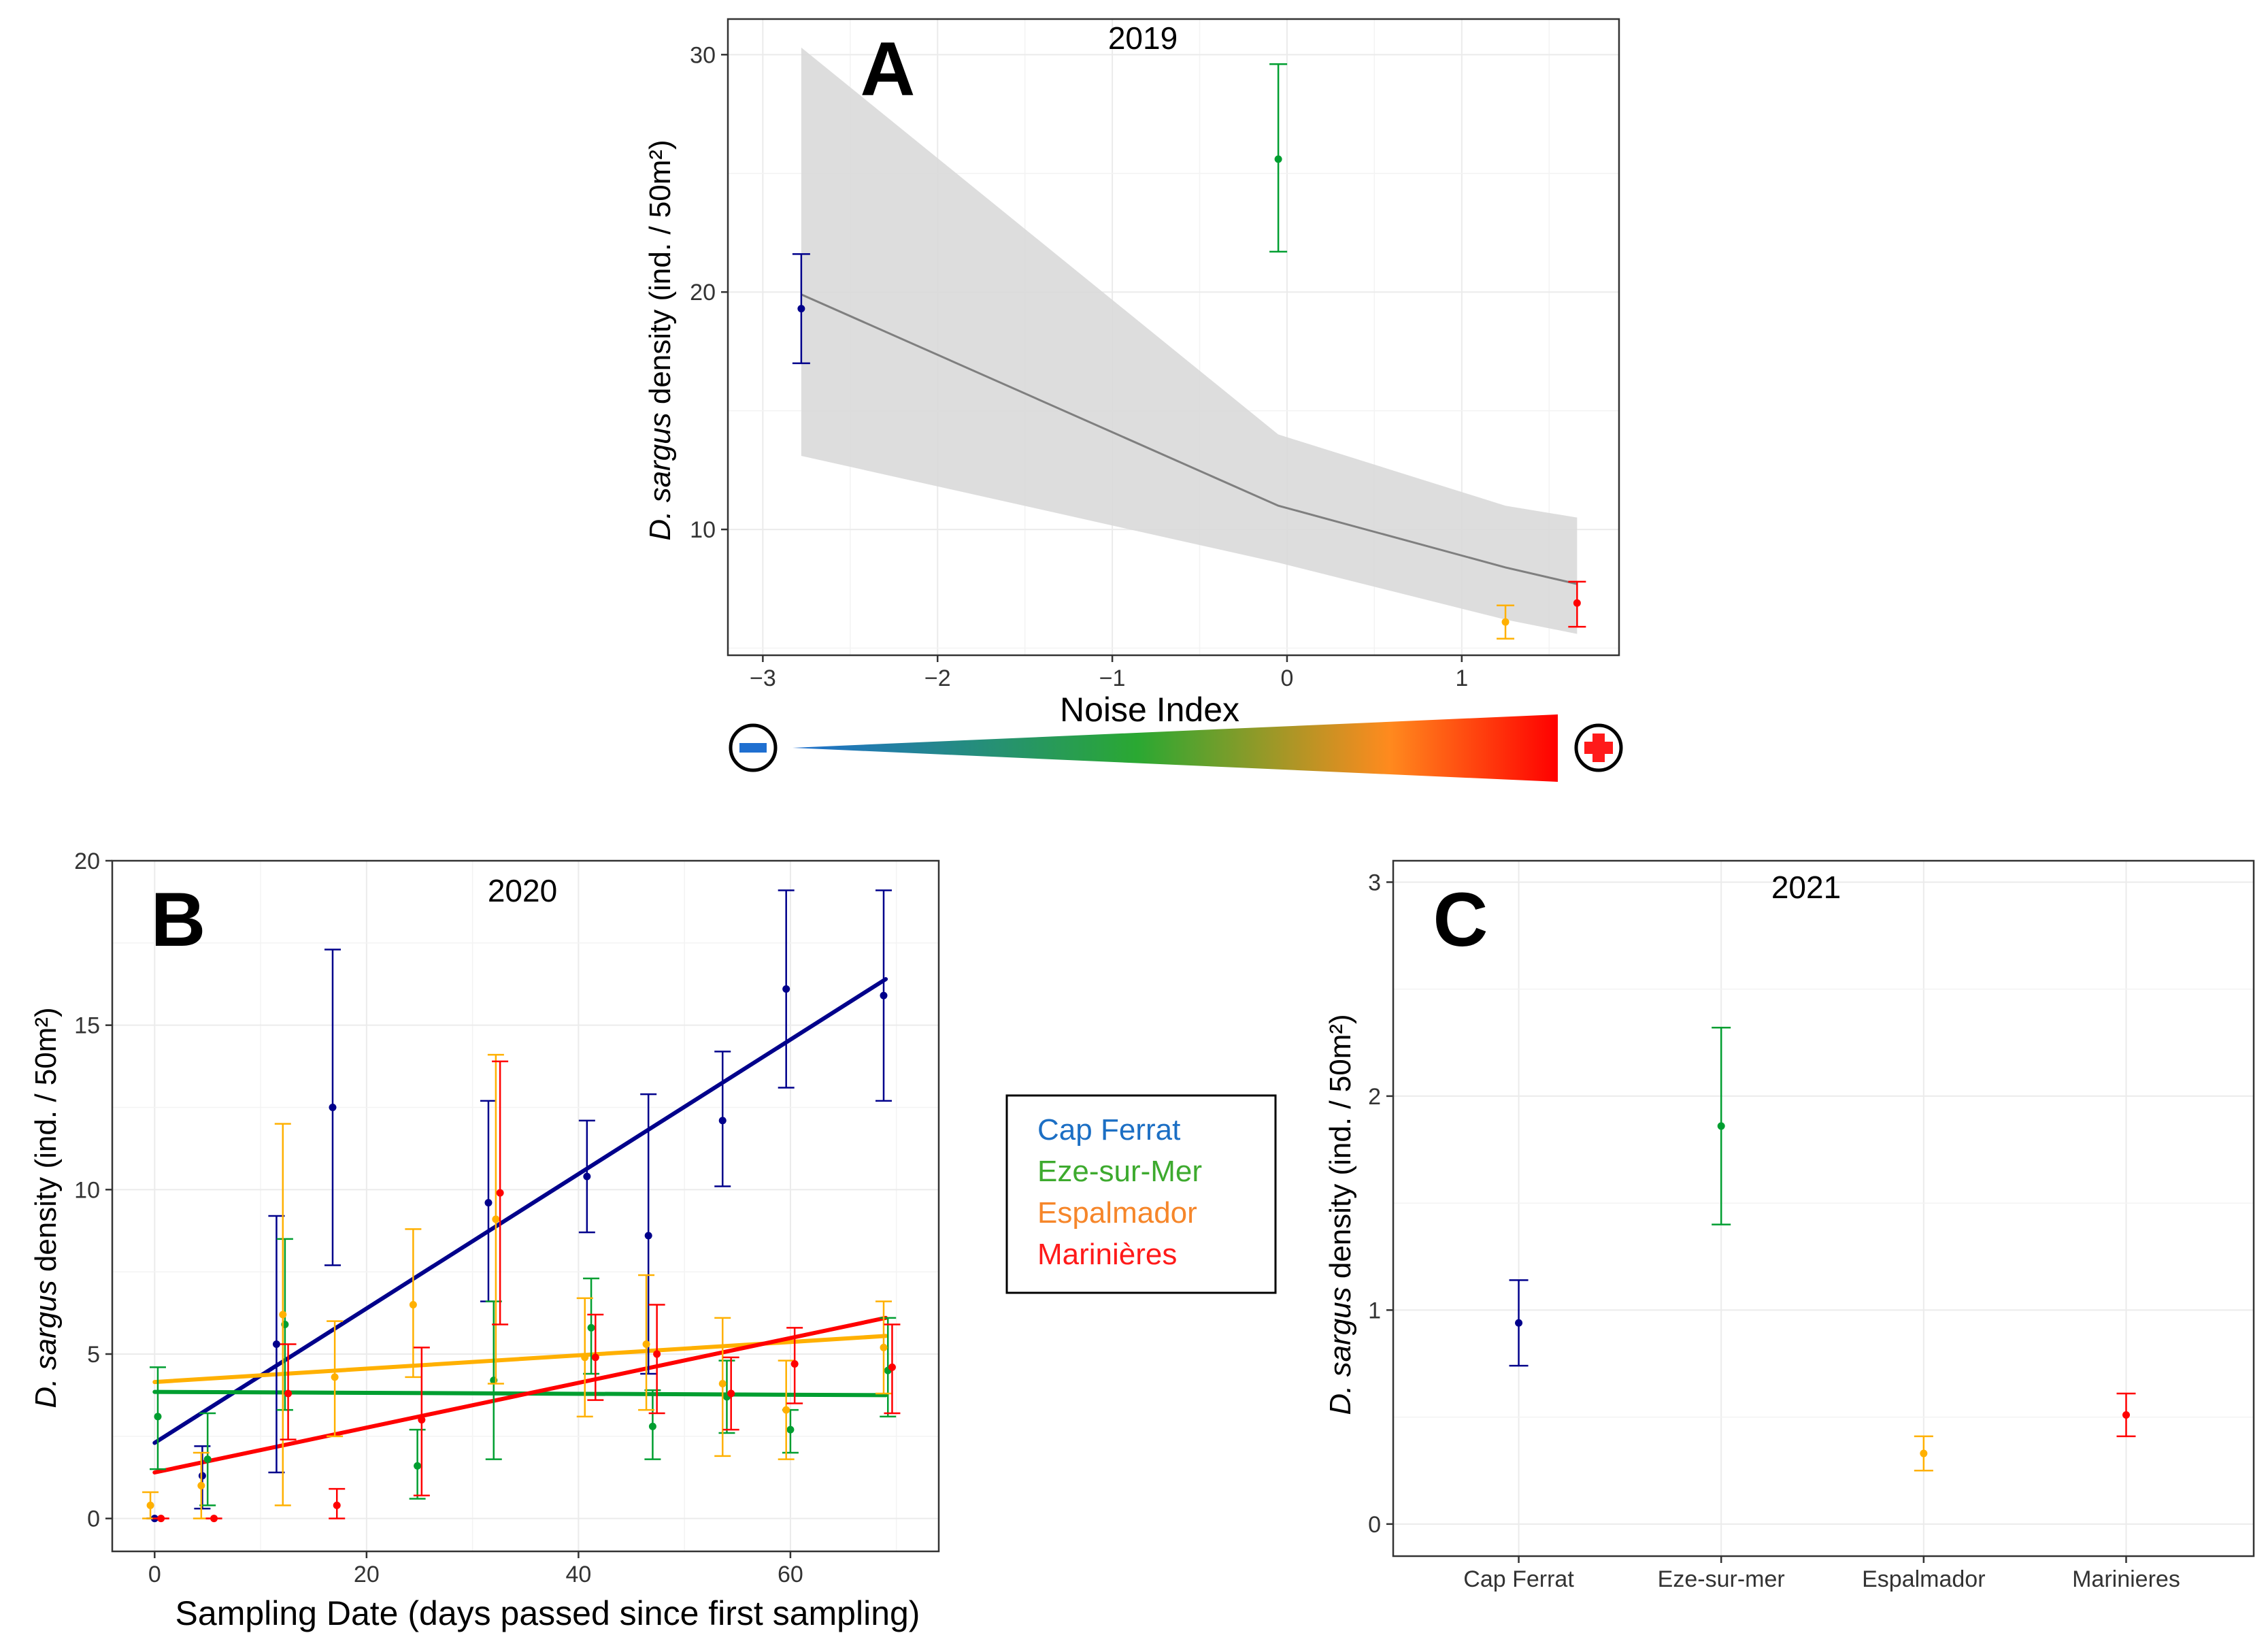  Describe the element at coordinates (1577, 603) in the screenshot. I see `panel-a-marinieres-point` at that location.